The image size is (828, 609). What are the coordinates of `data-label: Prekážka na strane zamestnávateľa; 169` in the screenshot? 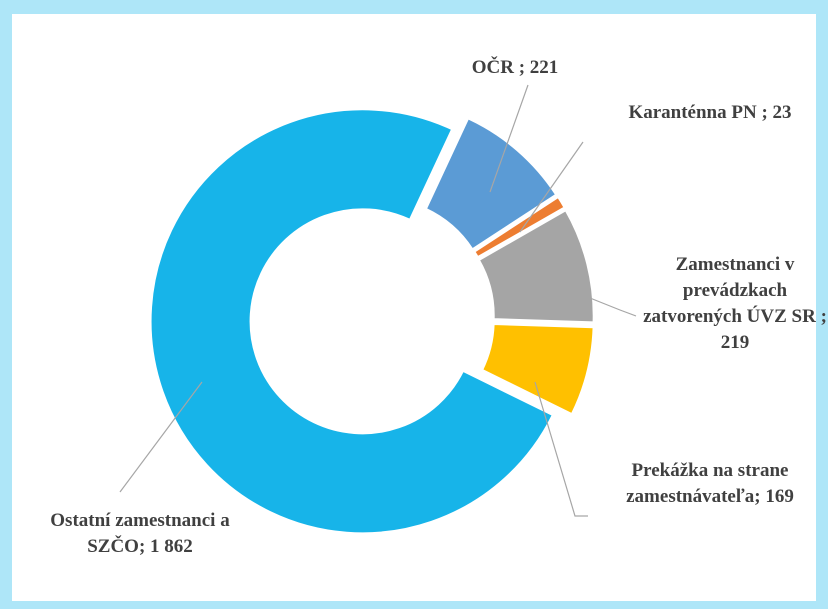 It's located at (710, 483).